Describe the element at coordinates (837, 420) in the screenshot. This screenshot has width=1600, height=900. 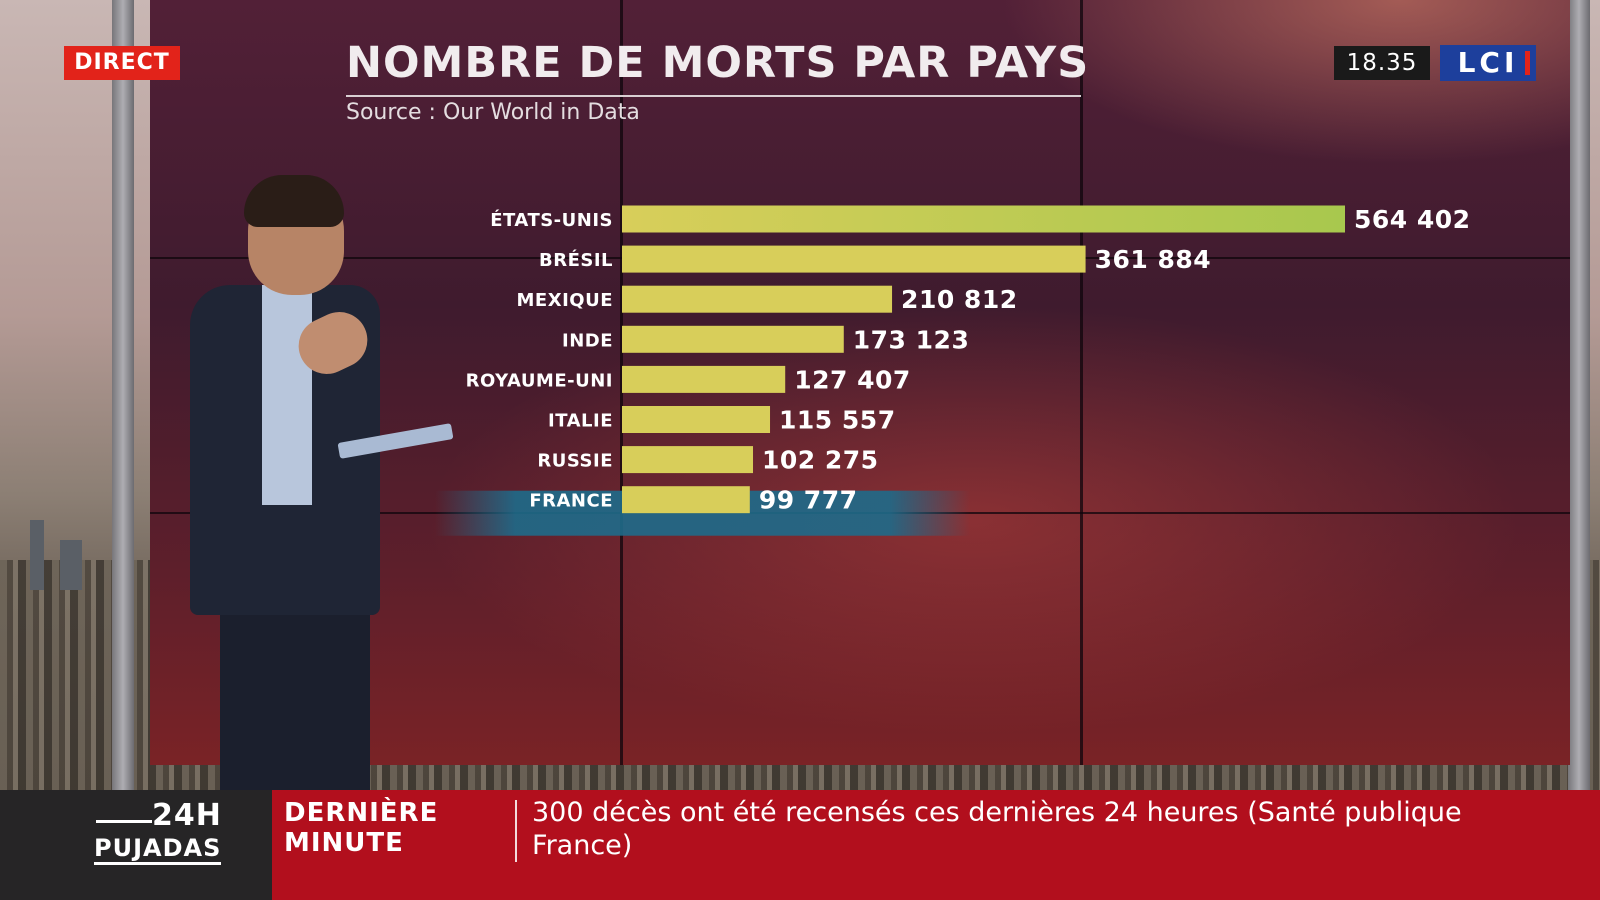
I see `value-label: 115 557` at that location.